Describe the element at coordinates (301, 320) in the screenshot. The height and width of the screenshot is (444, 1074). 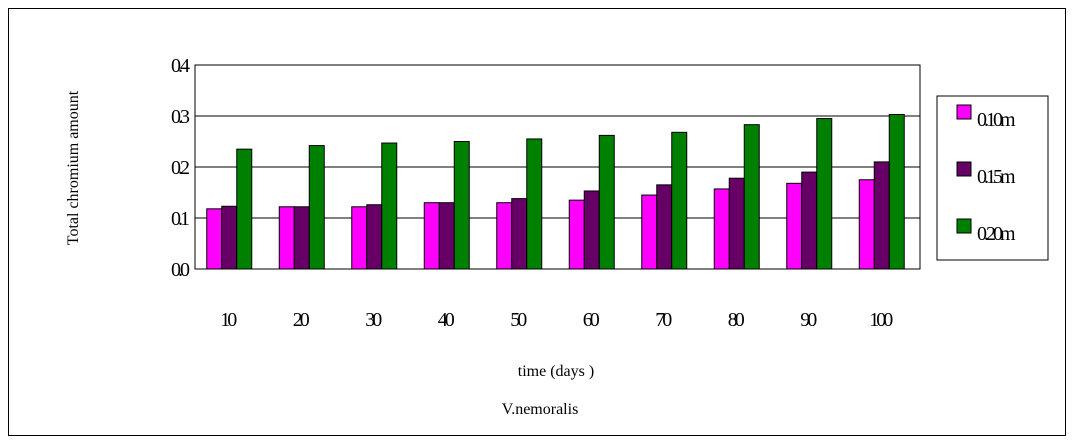
I see `x-tick-label: 20` at that location.